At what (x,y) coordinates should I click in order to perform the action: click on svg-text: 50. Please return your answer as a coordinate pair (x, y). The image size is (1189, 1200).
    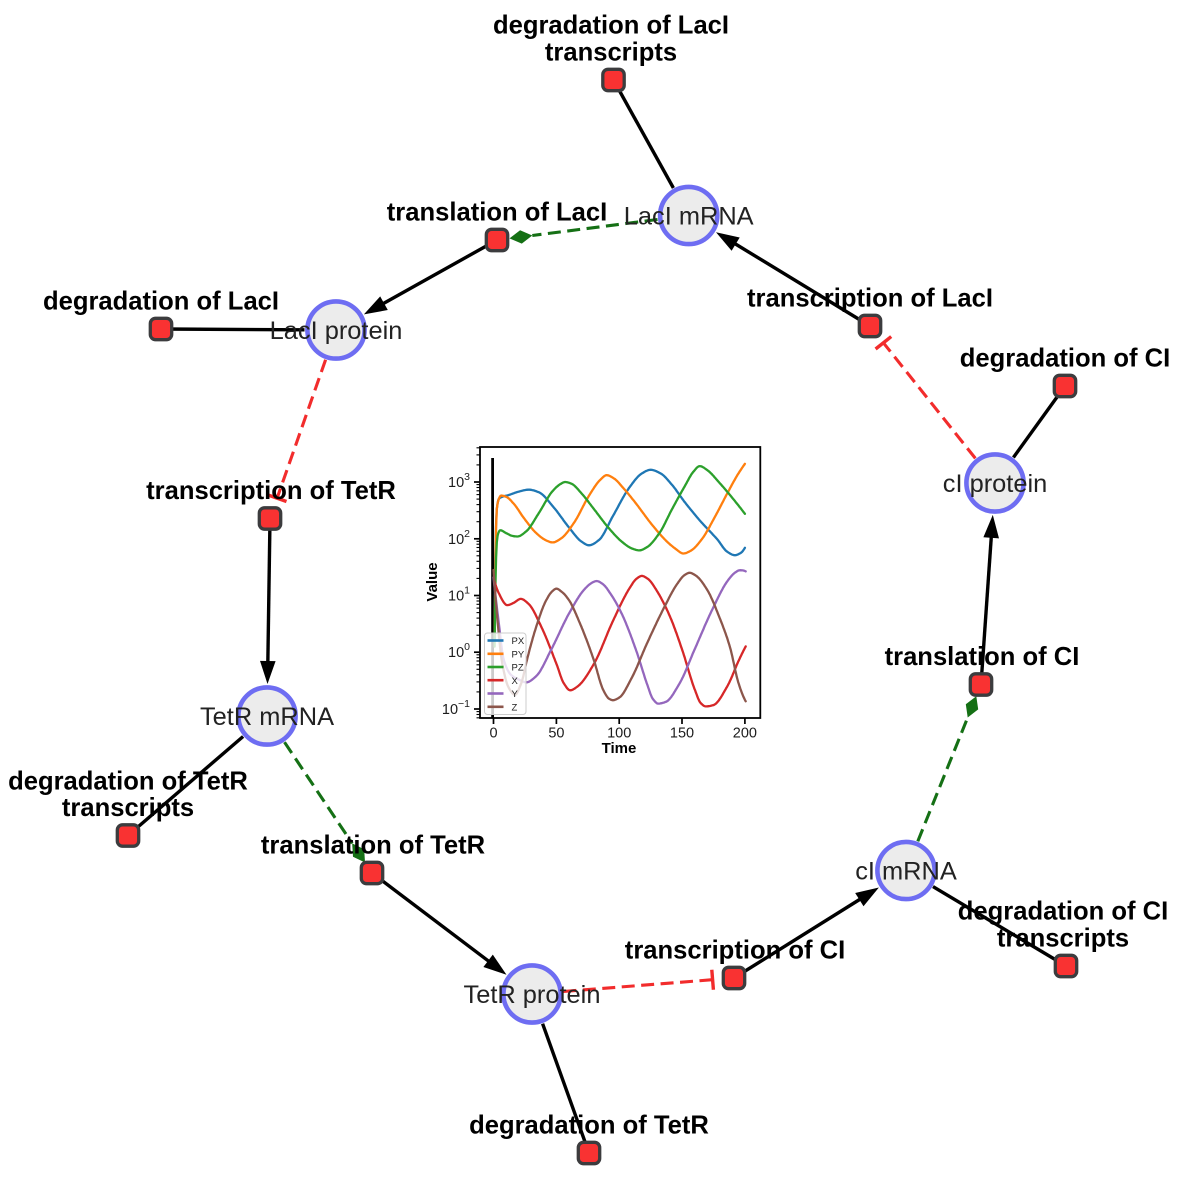
    Looking at the image, I should click on (556, 734).